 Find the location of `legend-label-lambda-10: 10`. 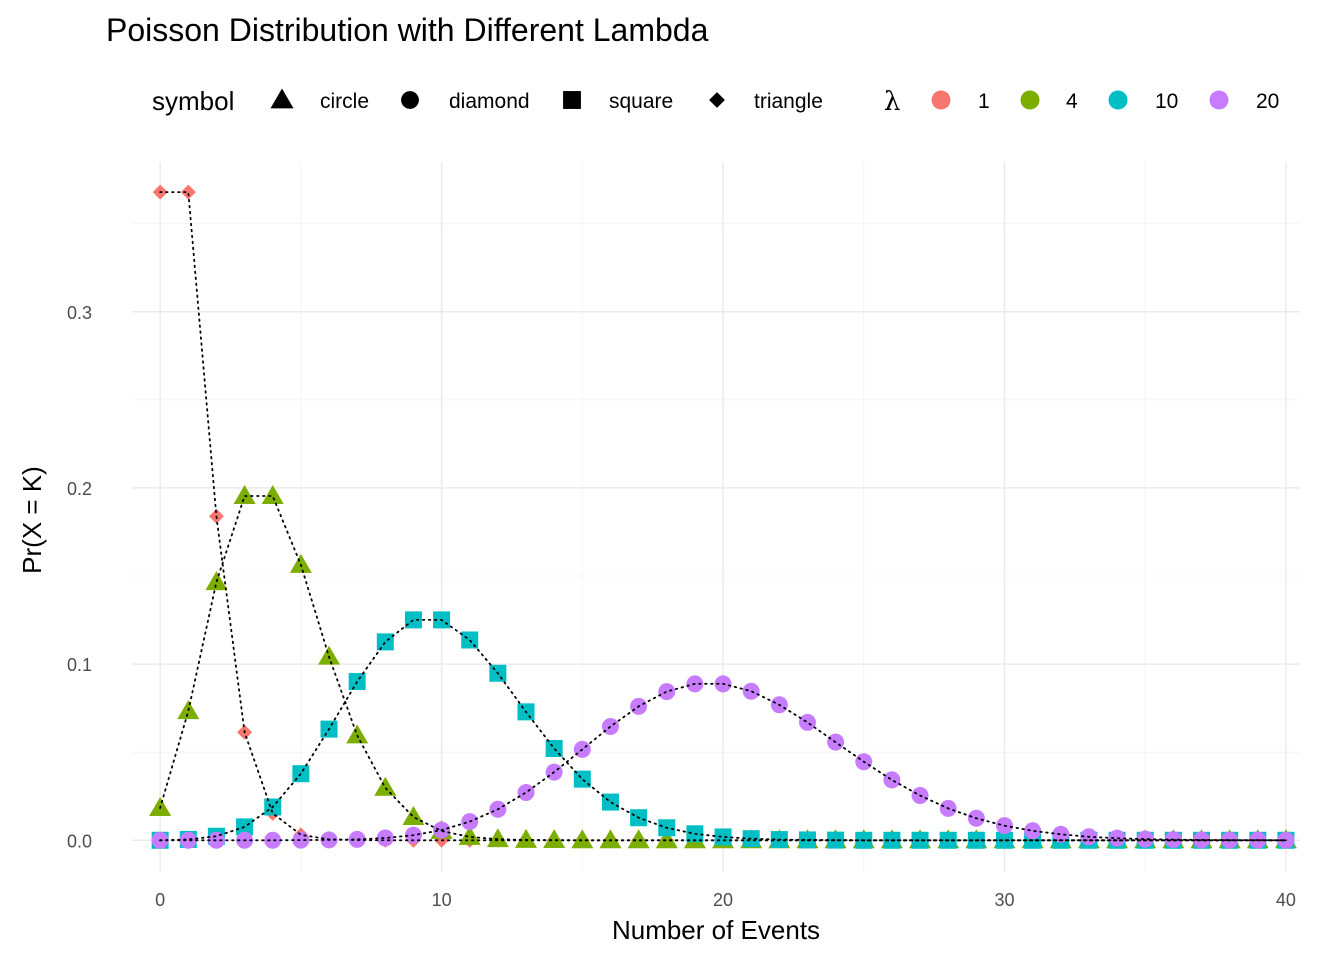

legend-label-lambda-10: 10 is located at coordinates (1166, 101).